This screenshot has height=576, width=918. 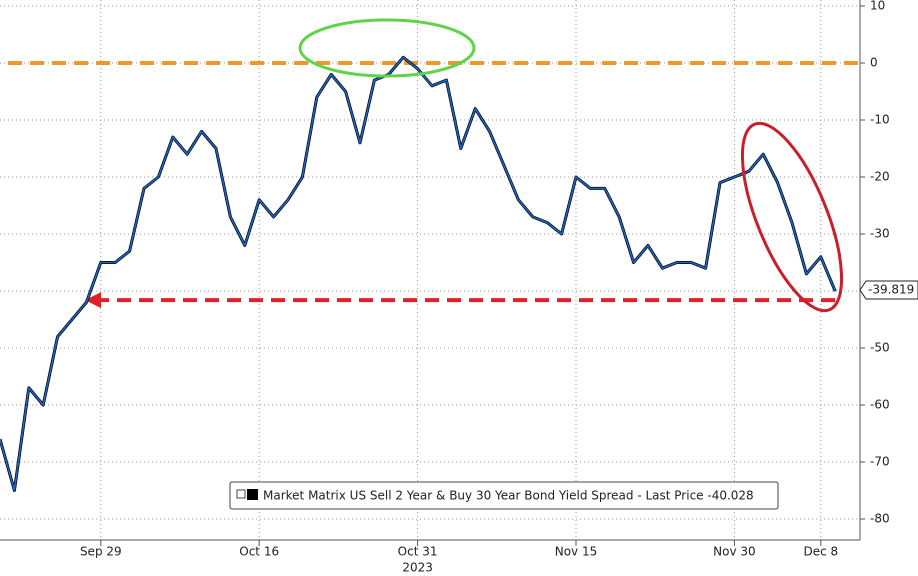 What do you see at coordinates (880, 405) in the screenshot?
I see `y-tick-label: -60` at bounding box center [880, 405].